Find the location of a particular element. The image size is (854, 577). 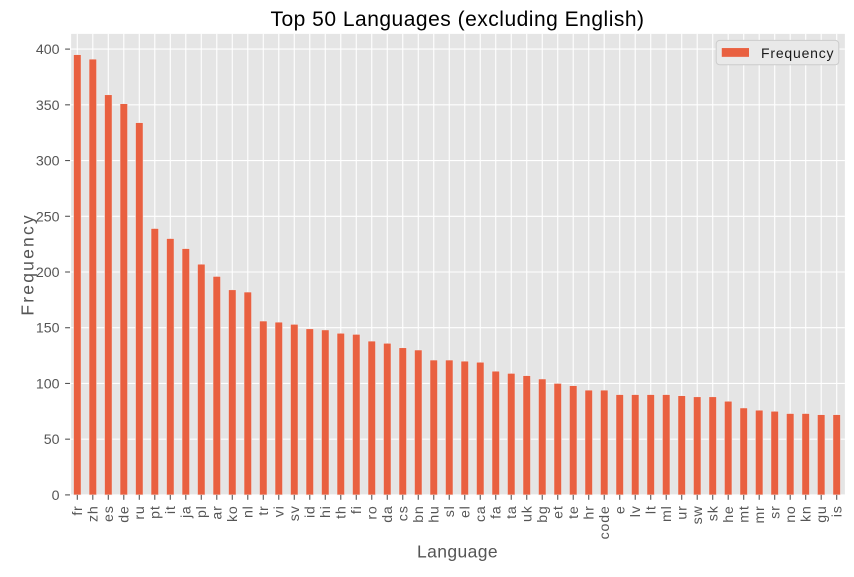

svg-text: bn is located at coordinates (419, 513).